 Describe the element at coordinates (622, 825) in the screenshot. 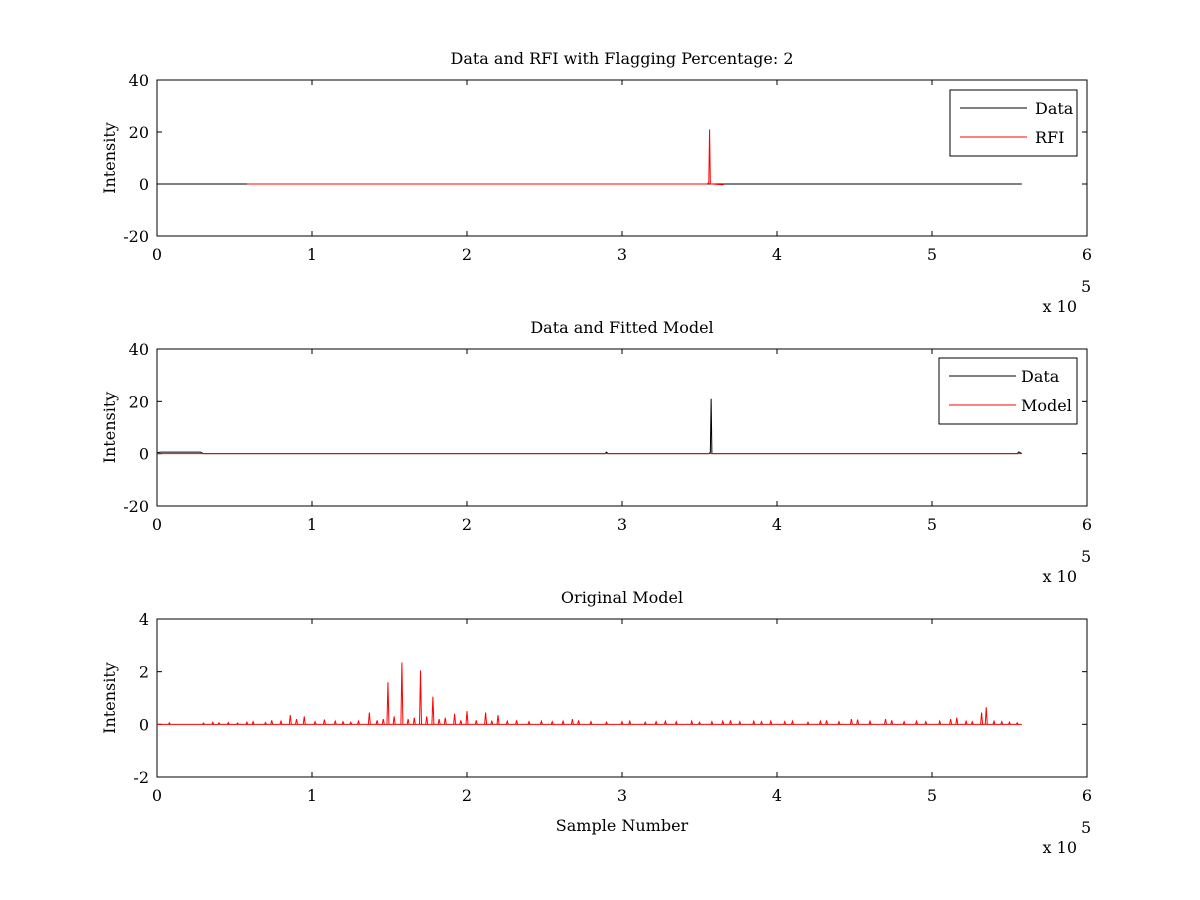

I see `x-axis-label: Sample Number` at that location.